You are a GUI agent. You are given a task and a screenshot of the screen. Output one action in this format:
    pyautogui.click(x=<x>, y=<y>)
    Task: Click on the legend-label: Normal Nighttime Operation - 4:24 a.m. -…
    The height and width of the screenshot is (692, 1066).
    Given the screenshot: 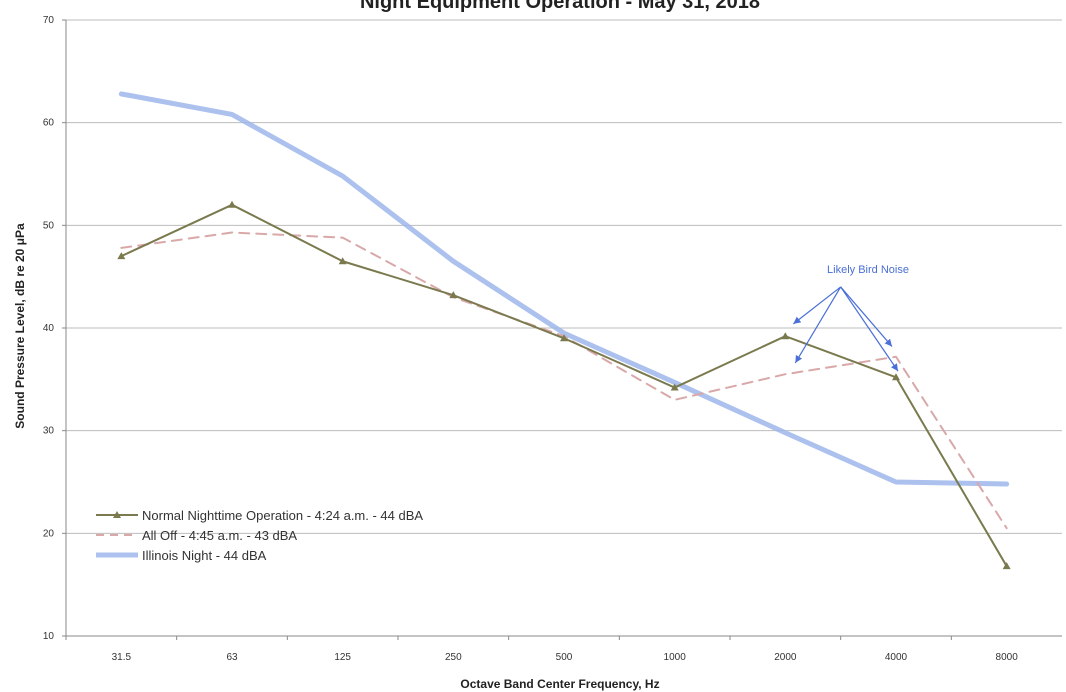 What is the action you would take?
    pyautogui.click(x=282, y=515)
    